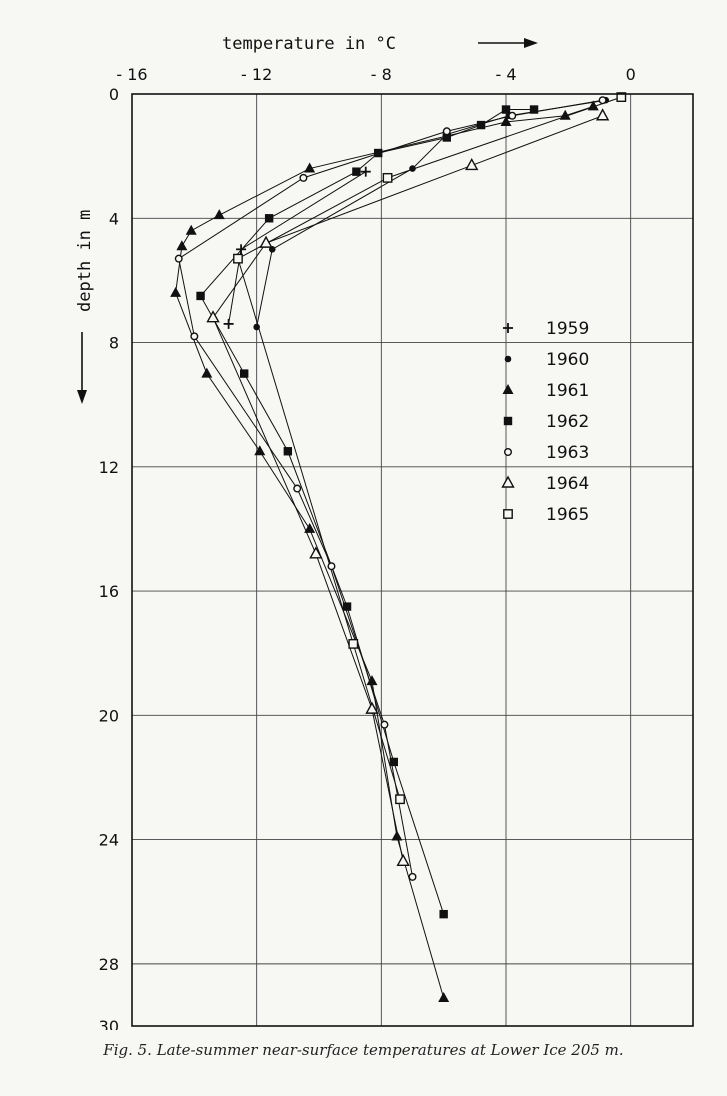 The width and height of the screenshot is (727, 1096). Describe the element at coordinates (297, 247) in the screenshot. I see `series-line-1959` at that location.